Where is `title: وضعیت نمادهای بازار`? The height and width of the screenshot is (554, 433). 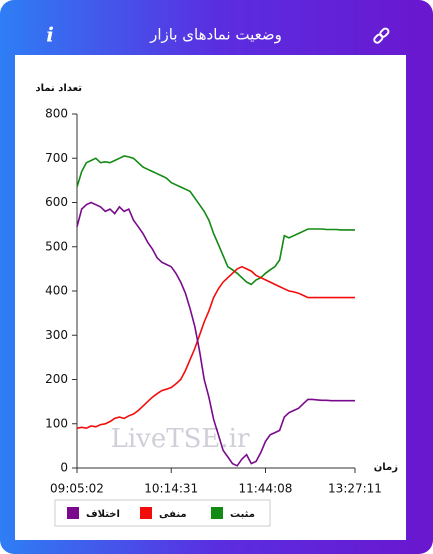
title: وضعیت نمادهای بازار is located at coordinates (215, 35).